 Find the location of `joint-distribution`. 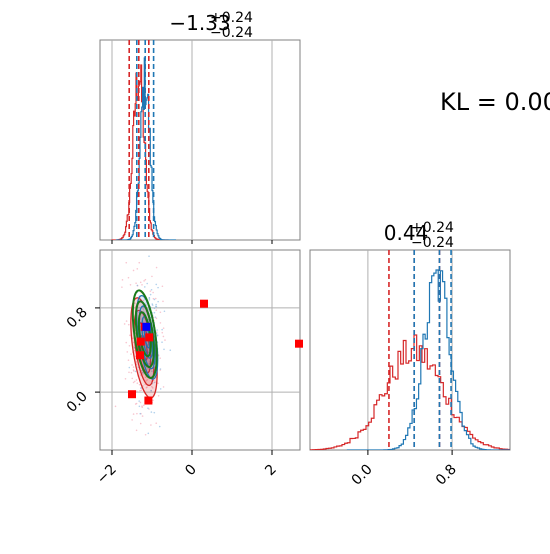

joint-distribution is located at coordinates (143, 351).